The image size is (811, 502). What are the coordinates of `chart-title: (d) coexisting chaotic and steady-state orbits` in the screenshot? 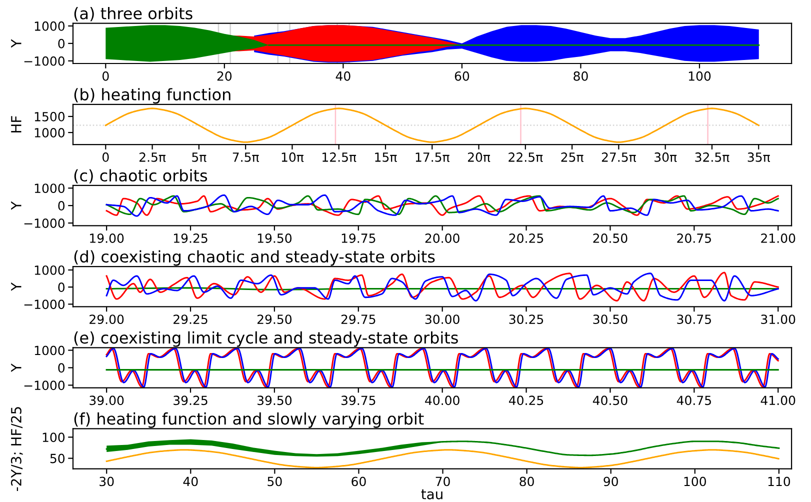 It's located at (254, 258).